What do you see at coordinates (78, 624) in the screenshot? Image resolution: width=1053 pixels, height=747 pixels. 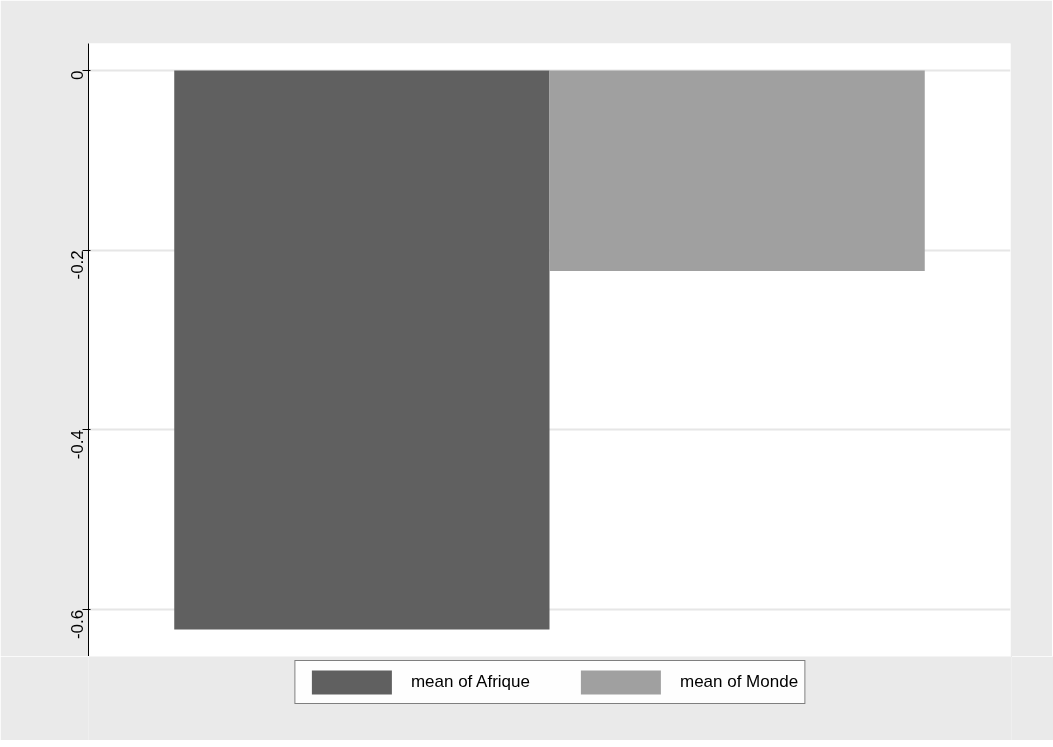 I see `y-tick-label: -0.6` at bounding box center [78, 624].